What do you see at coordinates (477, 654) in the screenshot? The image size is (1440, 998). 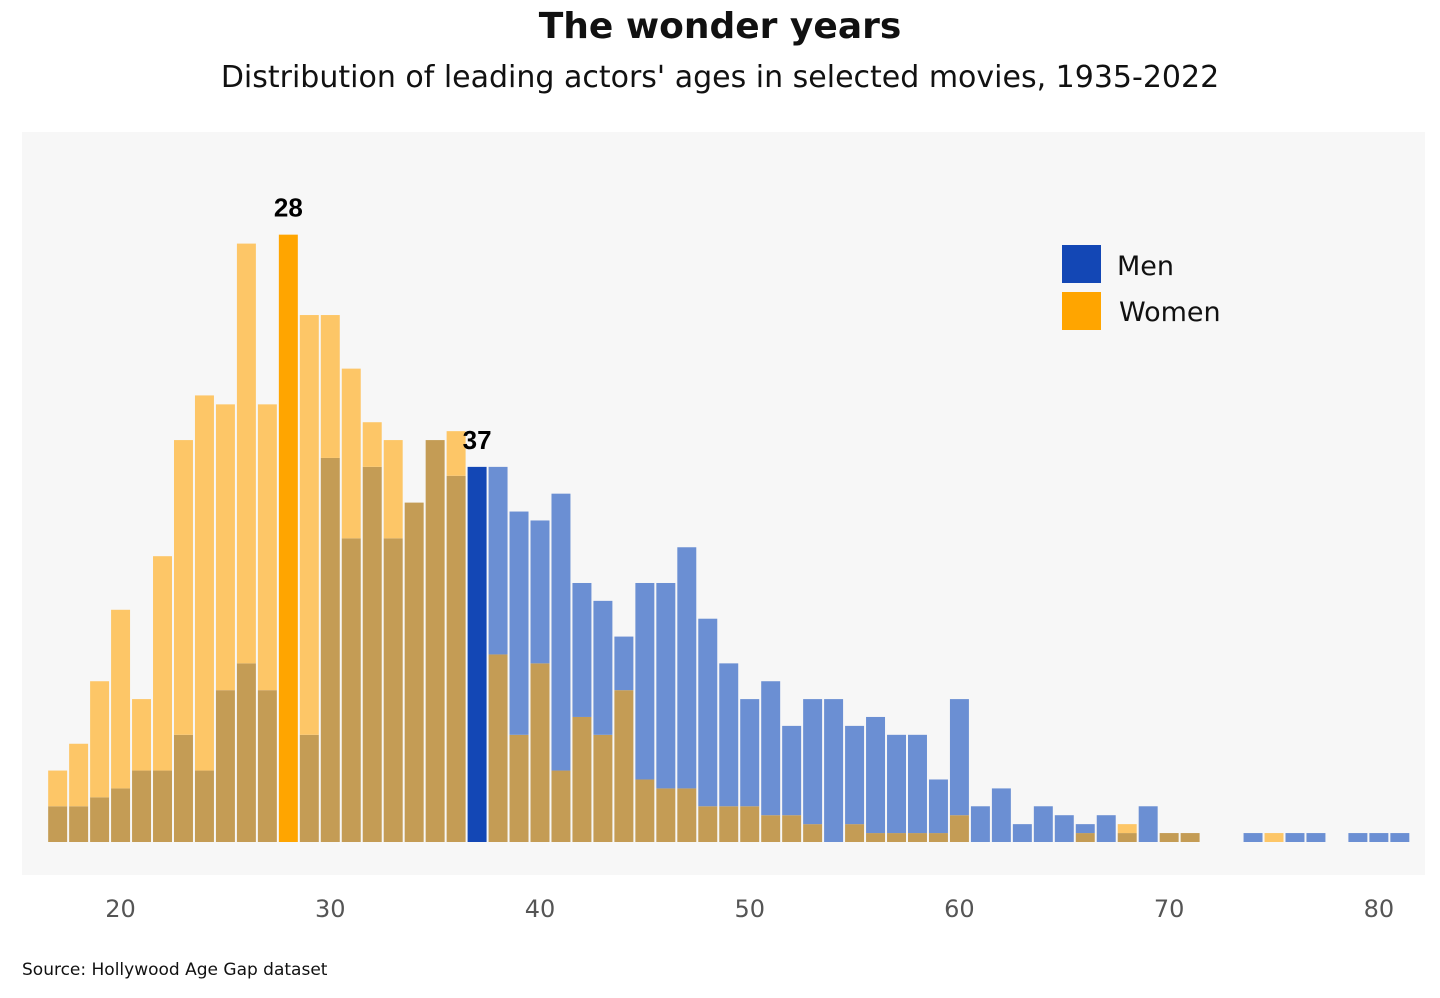 I see `bar-men-highlight` at bounding box center [477, 654].